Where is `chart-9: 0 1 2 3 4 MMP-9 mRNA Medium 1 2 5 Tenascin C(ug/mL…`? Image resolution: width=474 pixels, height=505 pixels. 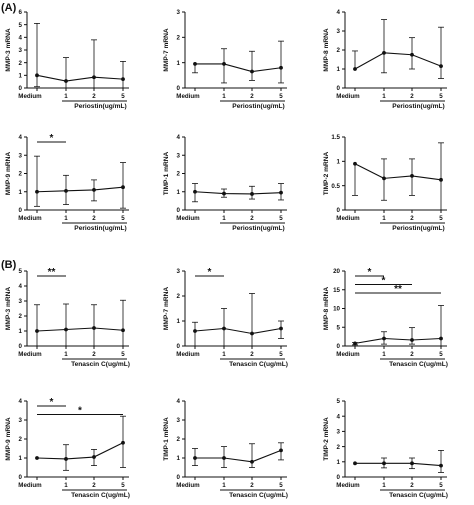 chart-9: 0 1 2 3 4 MMP-9 mRNA Medium 1 2 5 Tenascin C(ug/mL… is located at coordinates (67, 448).